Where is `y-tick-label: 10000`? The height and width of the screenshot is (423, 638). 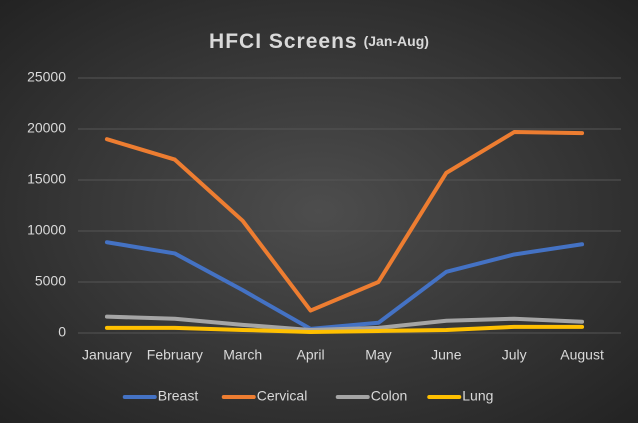
y-tick-label: 10000 is located at coordinates (46, 230).